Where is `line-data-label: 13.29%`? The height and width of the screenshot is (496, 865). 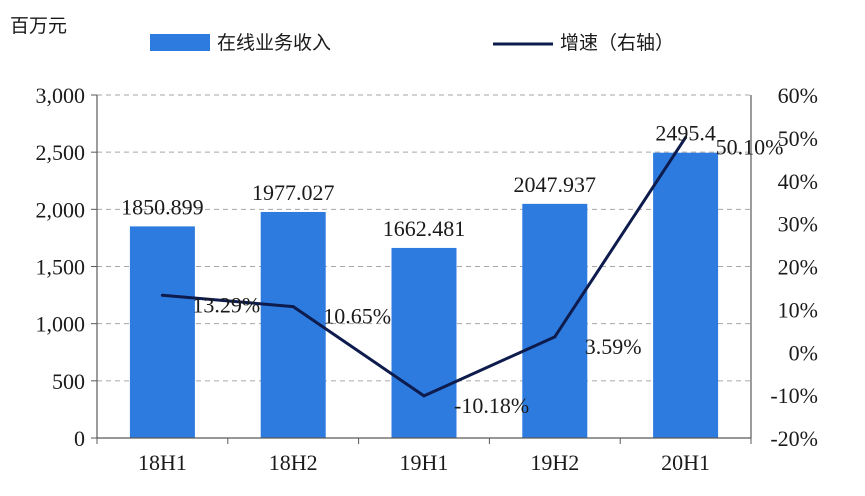 line-data-label: 13.29% is located at coordinates (226, 304).